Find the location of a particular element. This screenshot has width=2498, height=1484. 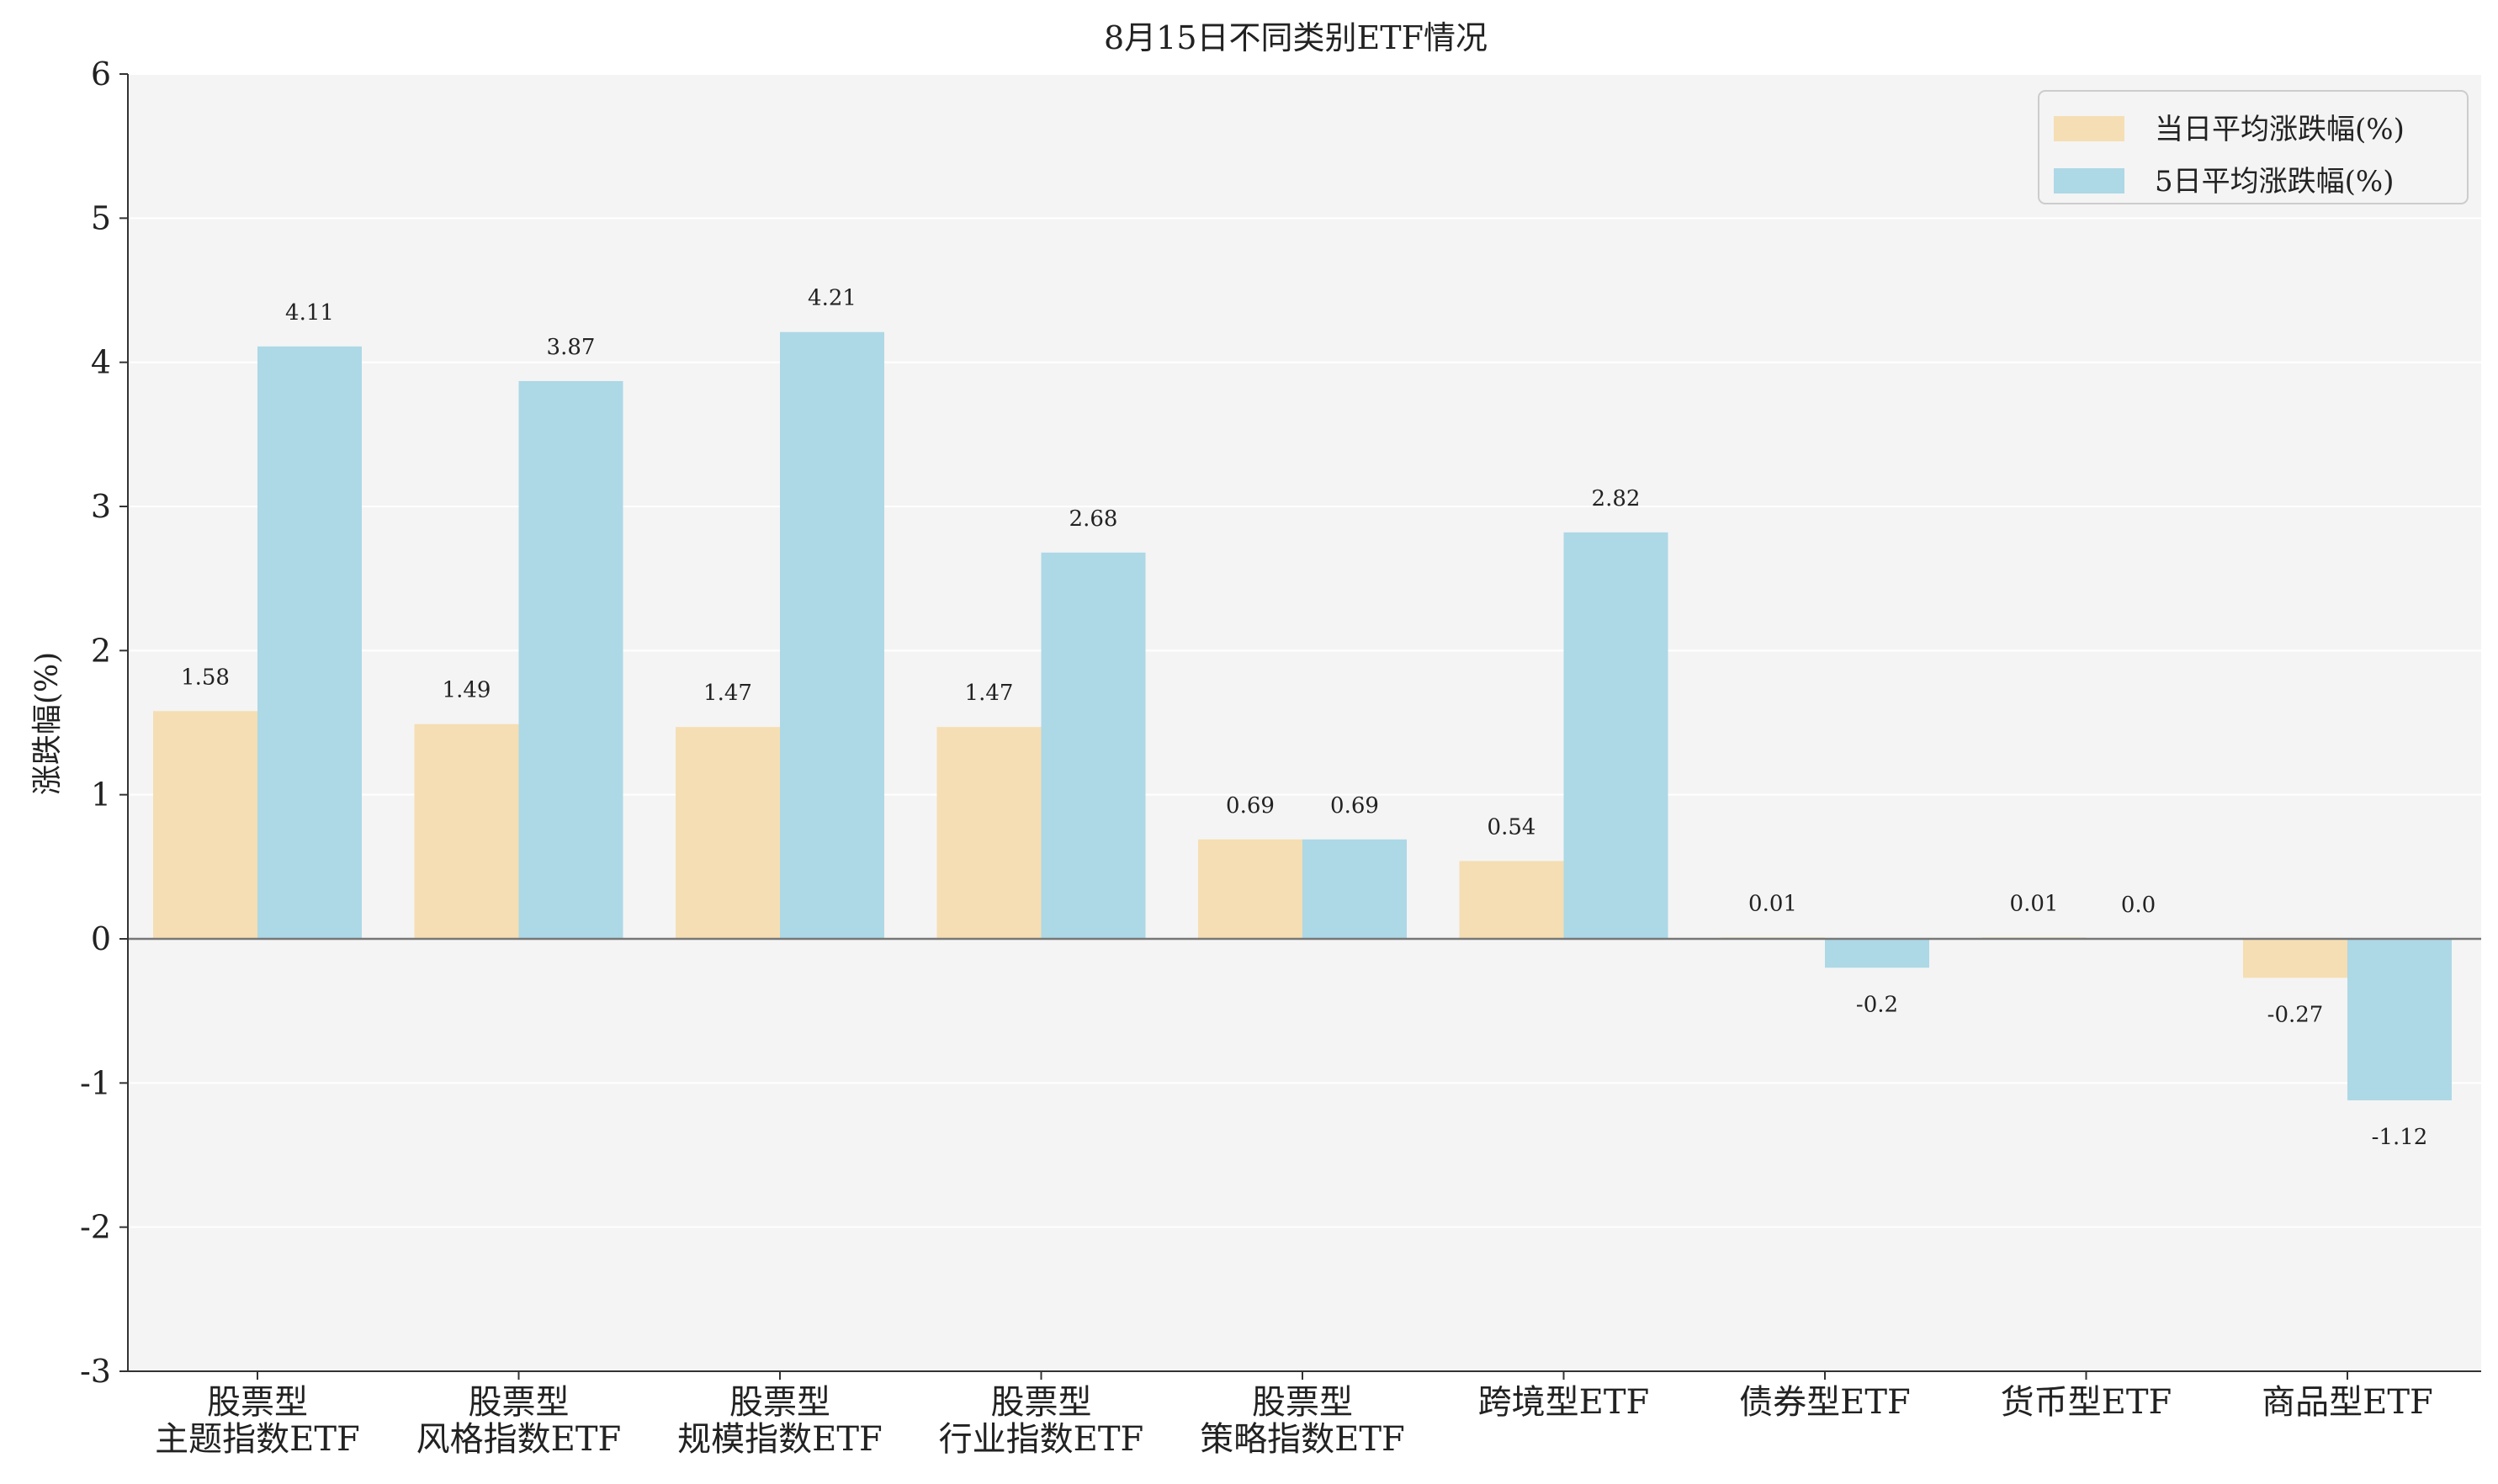

x-tick-label: 商品型ETF is located at coordinates (2347, 1402).